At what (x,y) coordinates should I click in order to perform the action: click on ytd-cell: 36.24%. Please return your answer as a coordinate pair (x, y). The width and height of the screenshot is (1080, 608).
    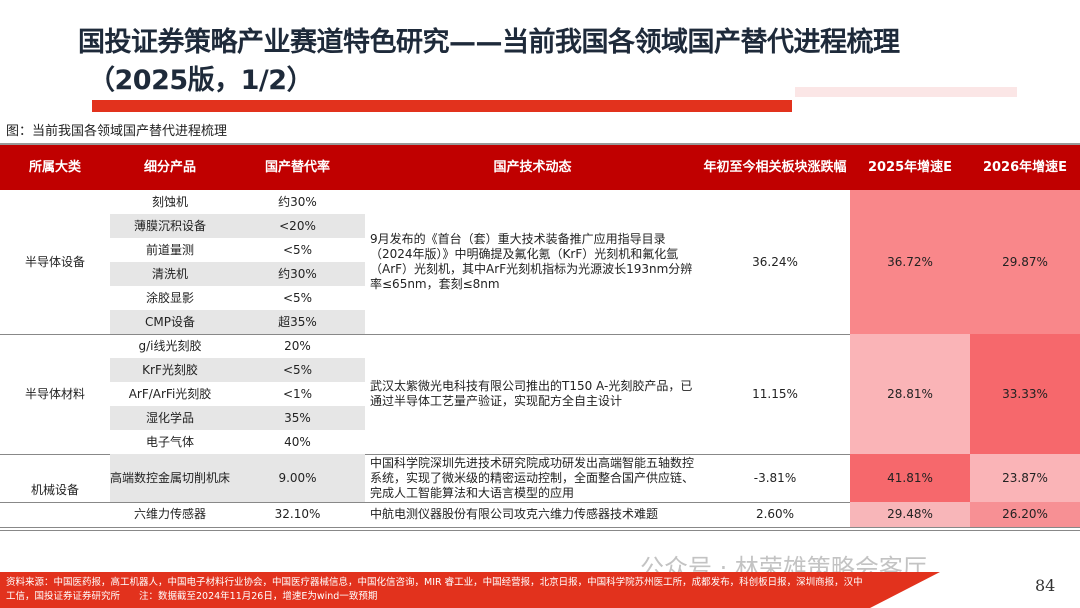
    Looking at the image, I should click on (775, 261).